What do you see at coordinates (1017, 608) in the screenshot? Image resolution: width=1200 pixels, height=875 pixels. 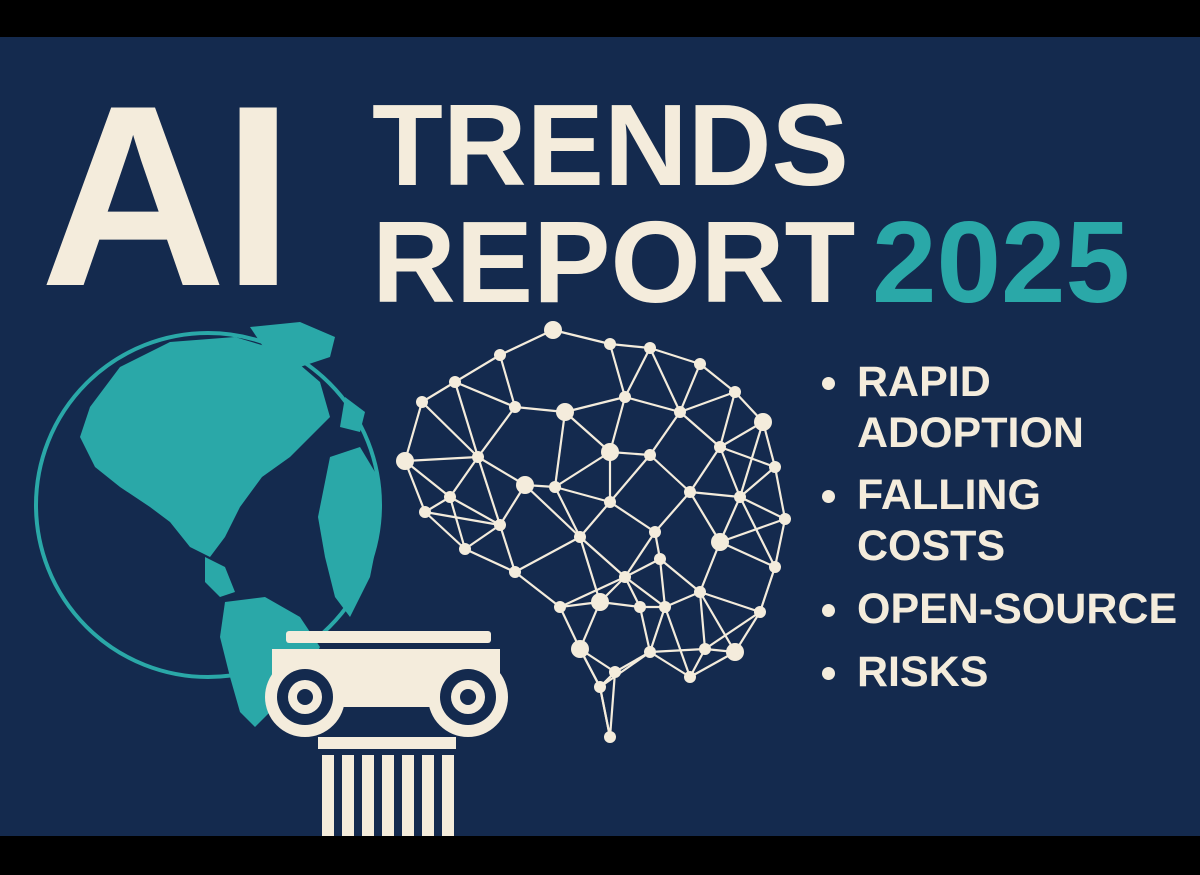 I see `bullet-text: OPEN-SOURCE` at bounding box center [1017, 608].